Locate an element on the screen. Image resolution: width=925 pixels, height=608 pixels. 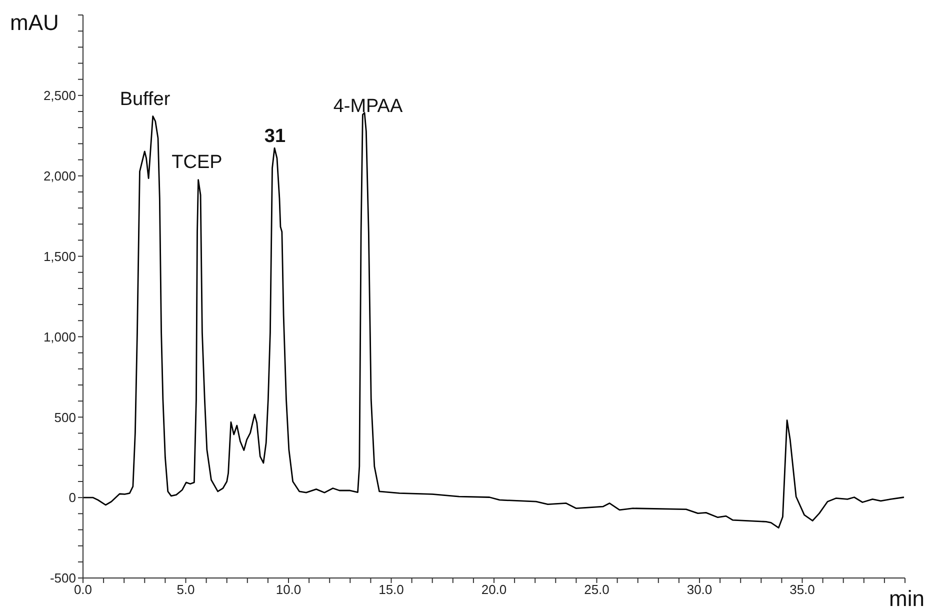
x-tick-label: 20.0 is located at coordinates (494, 590).